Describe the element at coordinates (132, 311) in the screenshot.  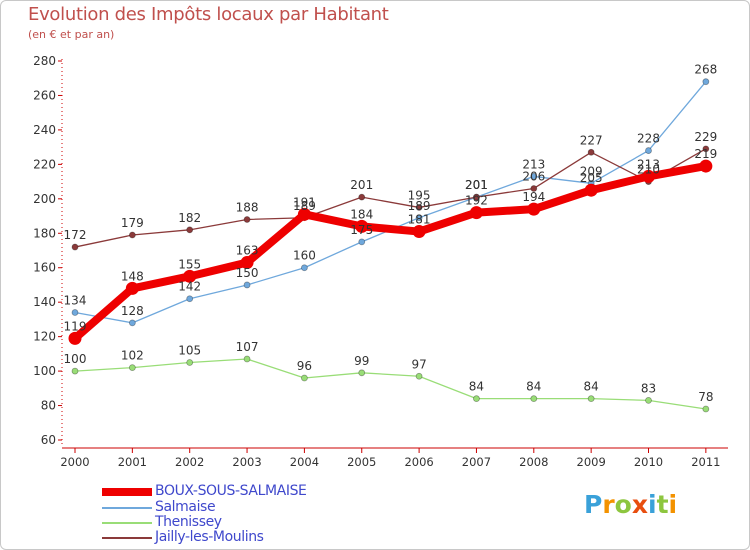
I see `data-label-salmaise: 128` at that location.